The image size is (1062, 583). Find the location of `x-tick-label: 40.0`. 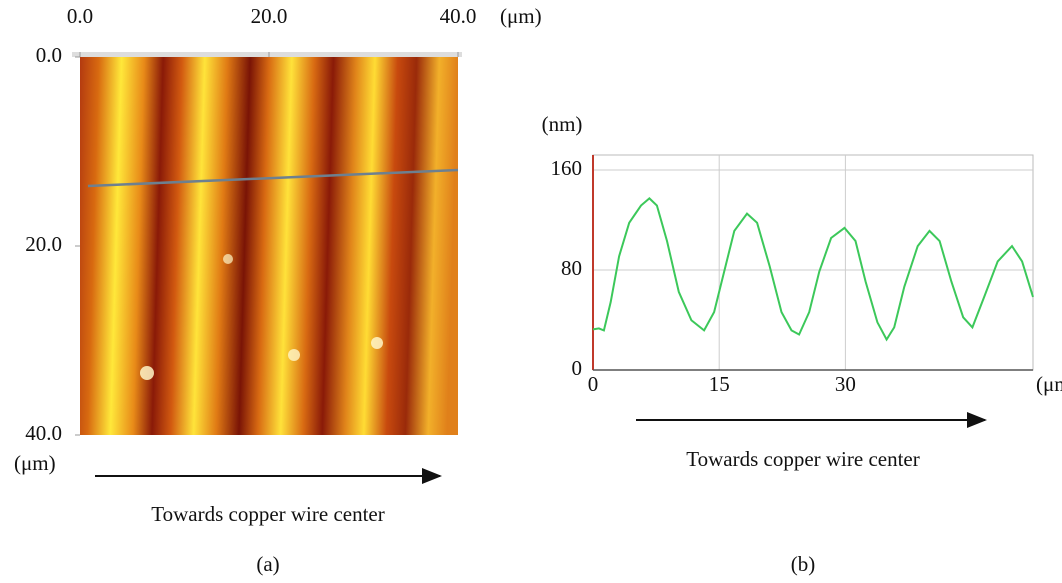

x-tick-label: 40.0 is located at coordinates (458, 16).